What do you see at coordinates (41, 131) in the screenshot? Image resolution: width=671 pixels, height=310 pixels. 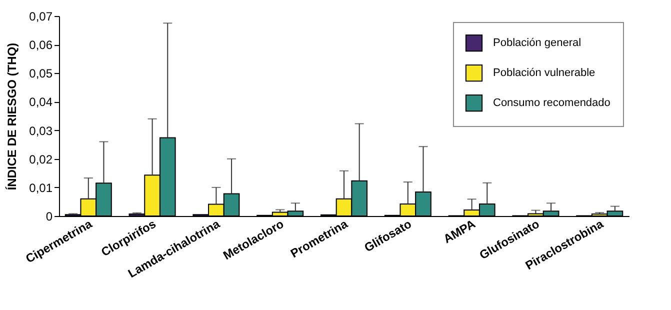 I see `y-tick-label: 0,03` at bounding box center [41, 131].